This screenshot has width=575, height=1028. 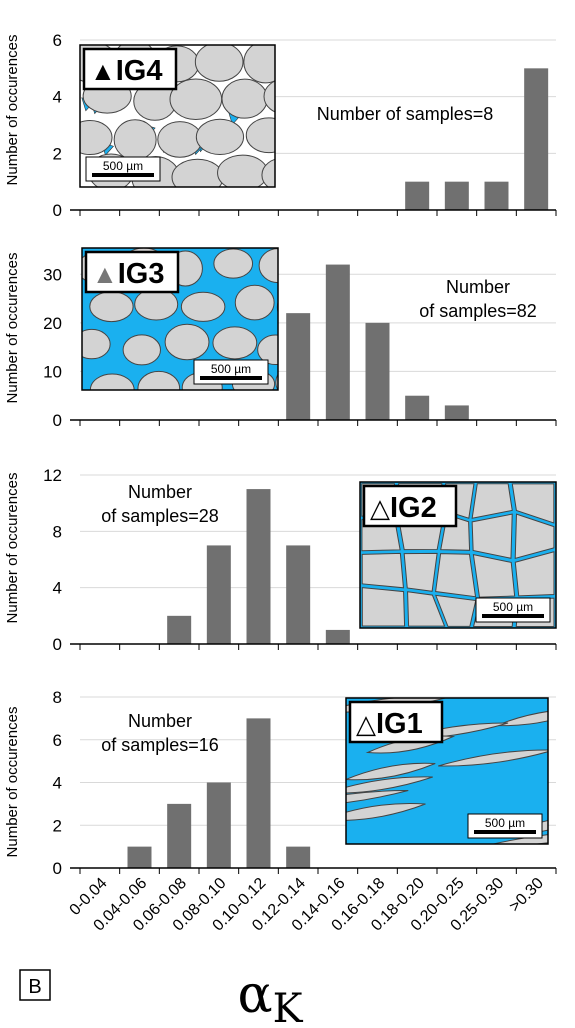 I want to click on x-axis-label: αK, so click(x=270, y=996).